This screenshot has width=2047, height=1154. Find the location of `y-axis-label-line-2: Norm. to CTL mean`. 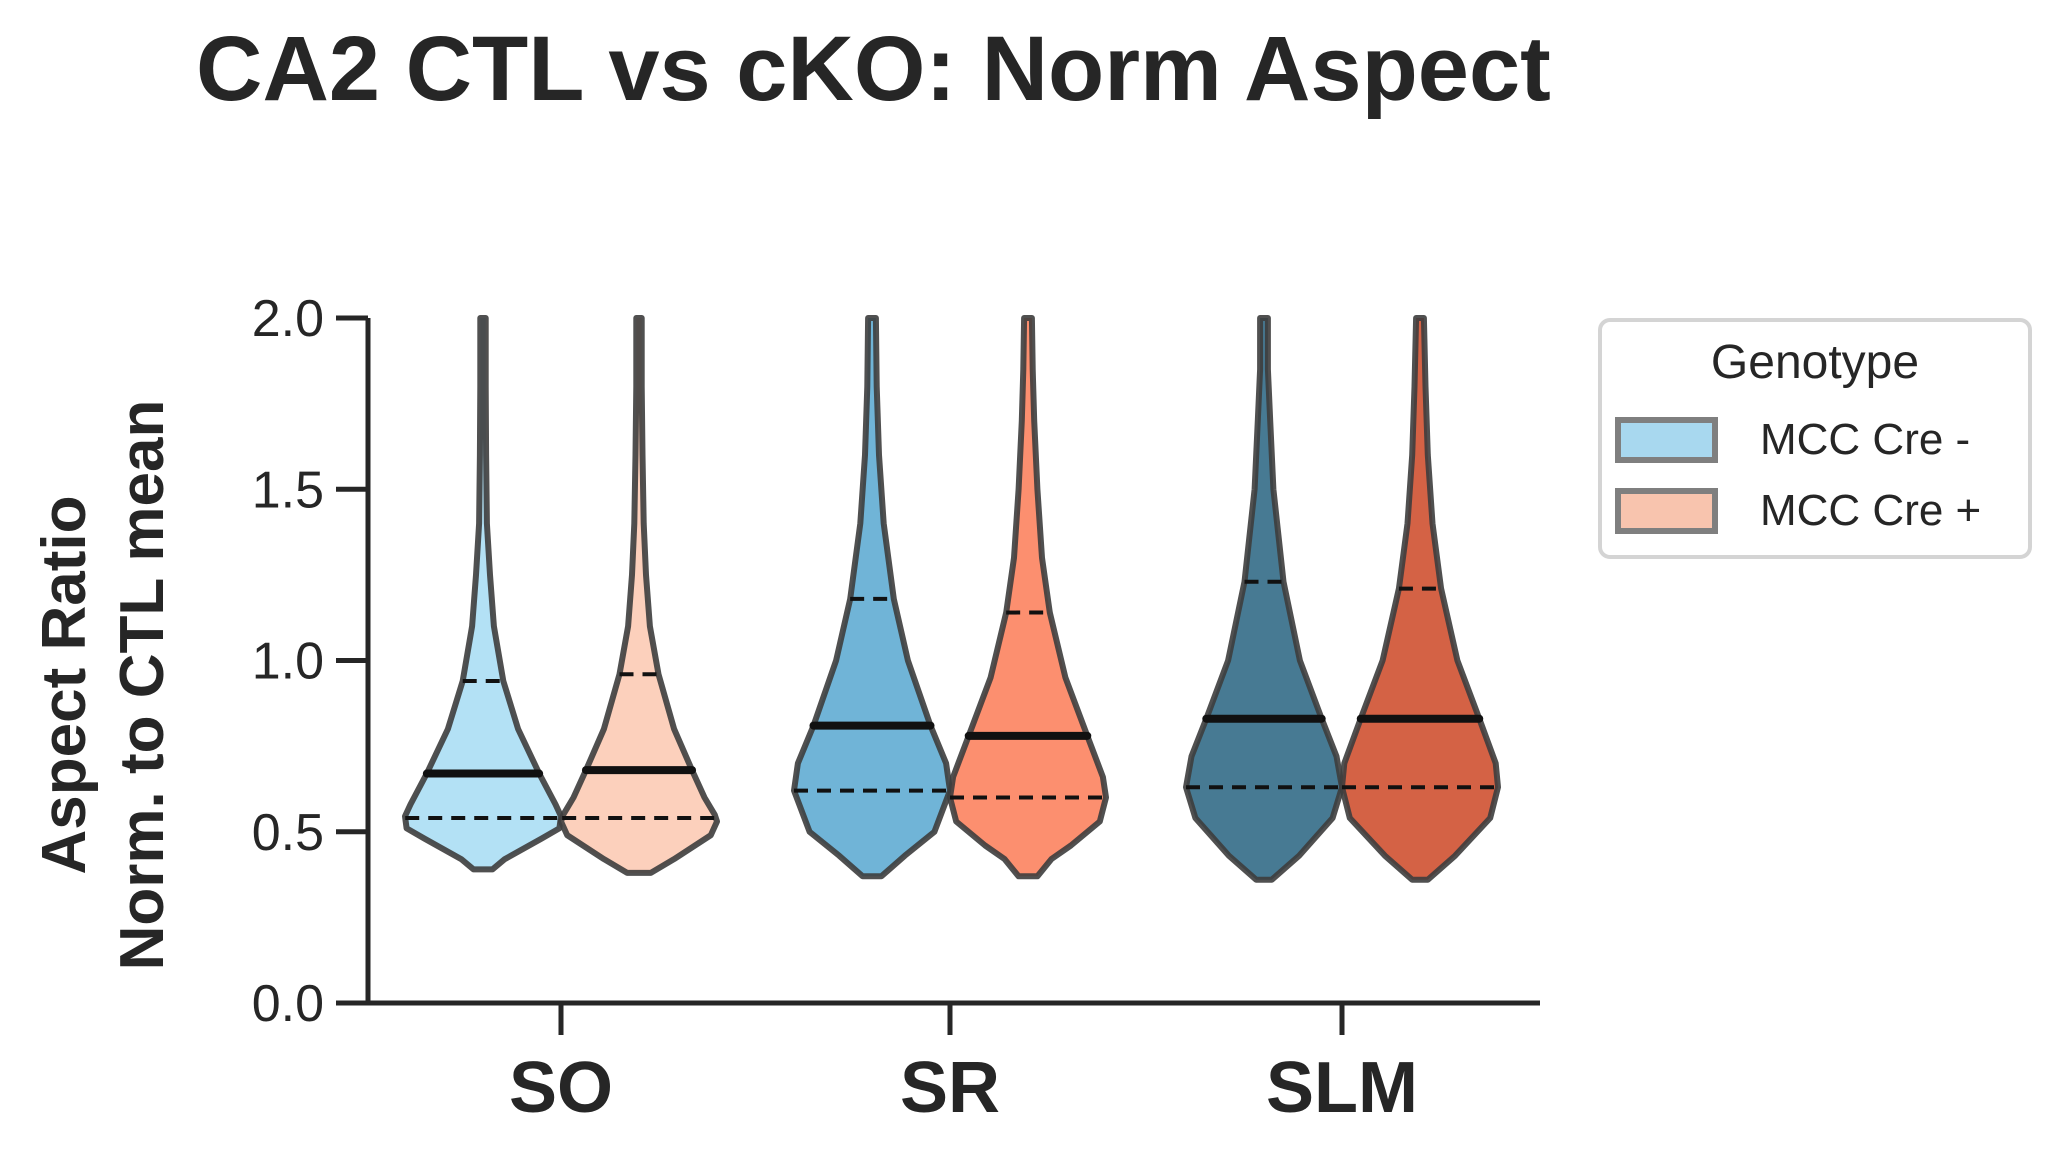

y-axis-label-line-2: Norm. to CTL mean is located at coordinates (142, 685).